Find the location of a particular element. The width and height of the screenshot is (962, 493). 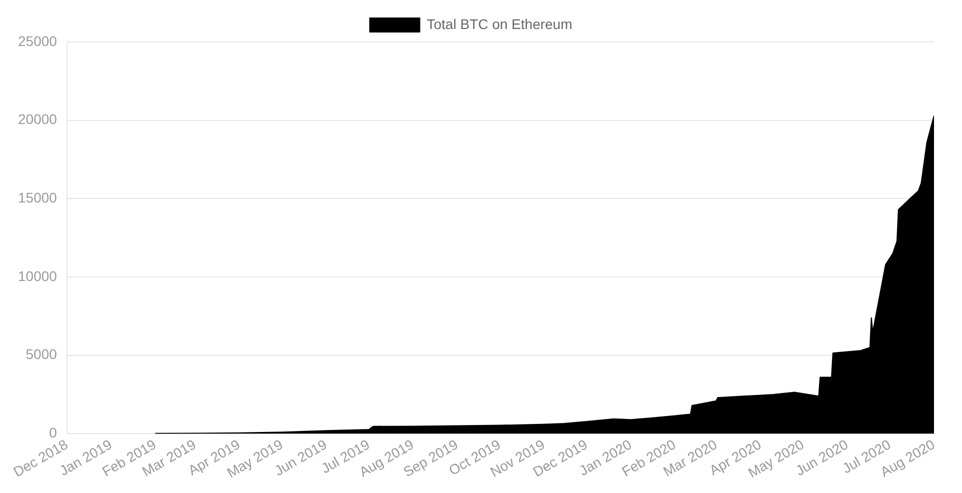

y-tick-label: 0 is located at coordinates (53, 432).